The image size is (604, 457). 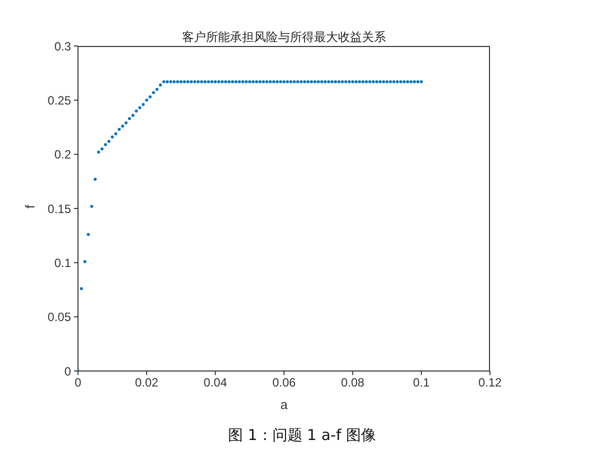 What do you see at coordinates (216, 383) in the screenshot?
I see `x-tick-label: 0.04` at bounding box center [216, 383].